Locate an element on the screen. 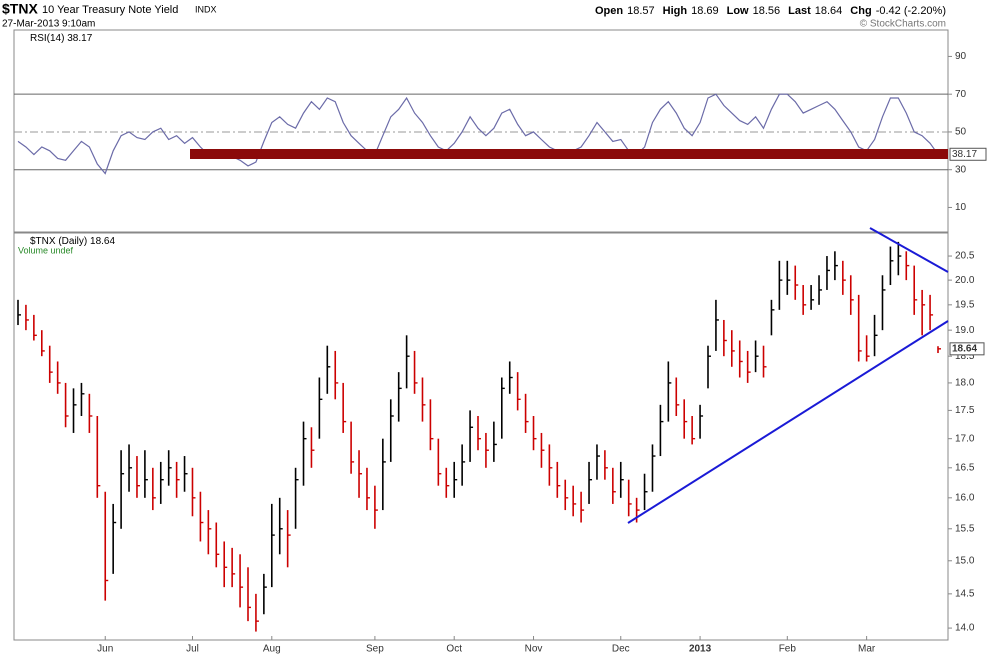  highlight-band is located at coordinates (569, 154).